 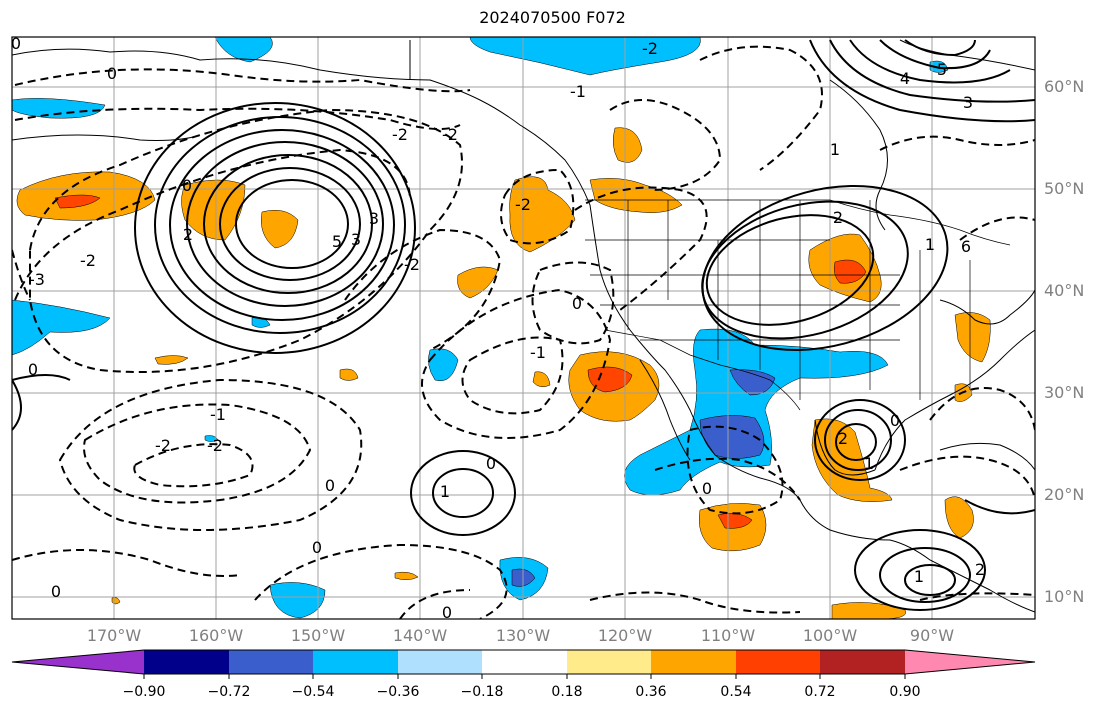 What do you see at coordinates (144, 692) in the screenshot?
I see `colorbar-label: −0.90` at bounding box center [144, 692].